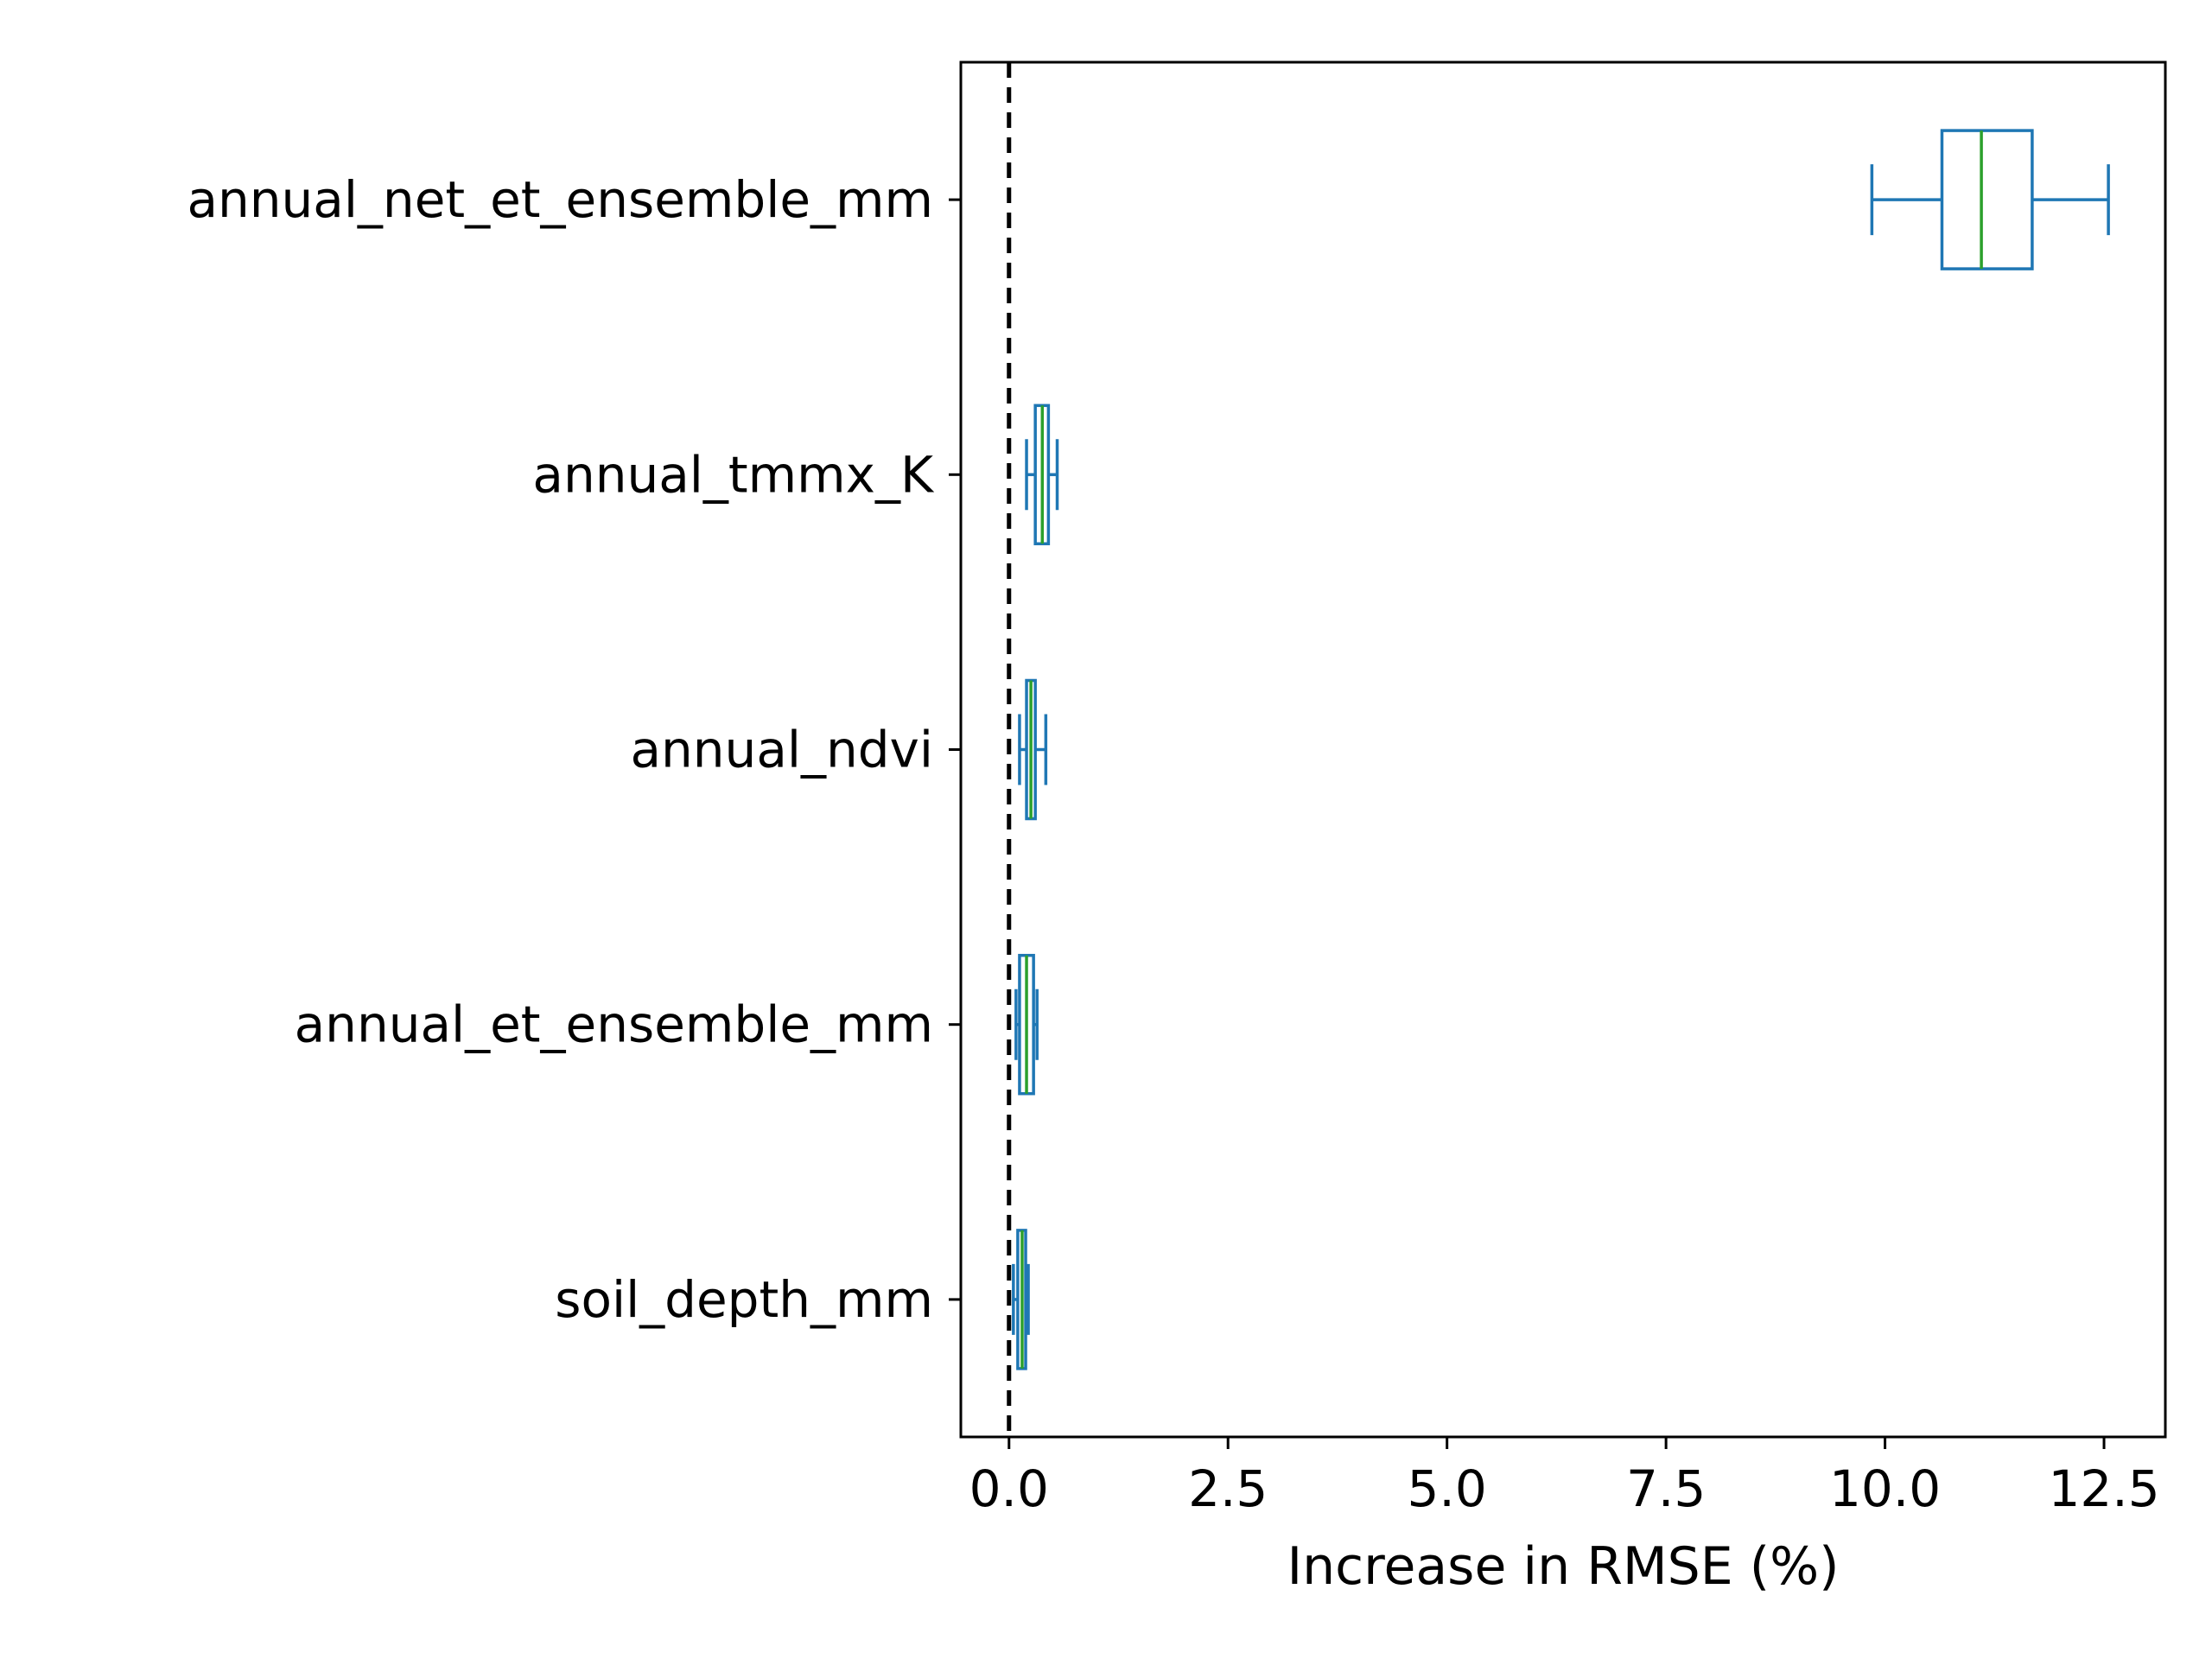  Describe the element at coordinates (1228, 1488) in the screenshot. I see `x-tick-label: 2.5` at that location.